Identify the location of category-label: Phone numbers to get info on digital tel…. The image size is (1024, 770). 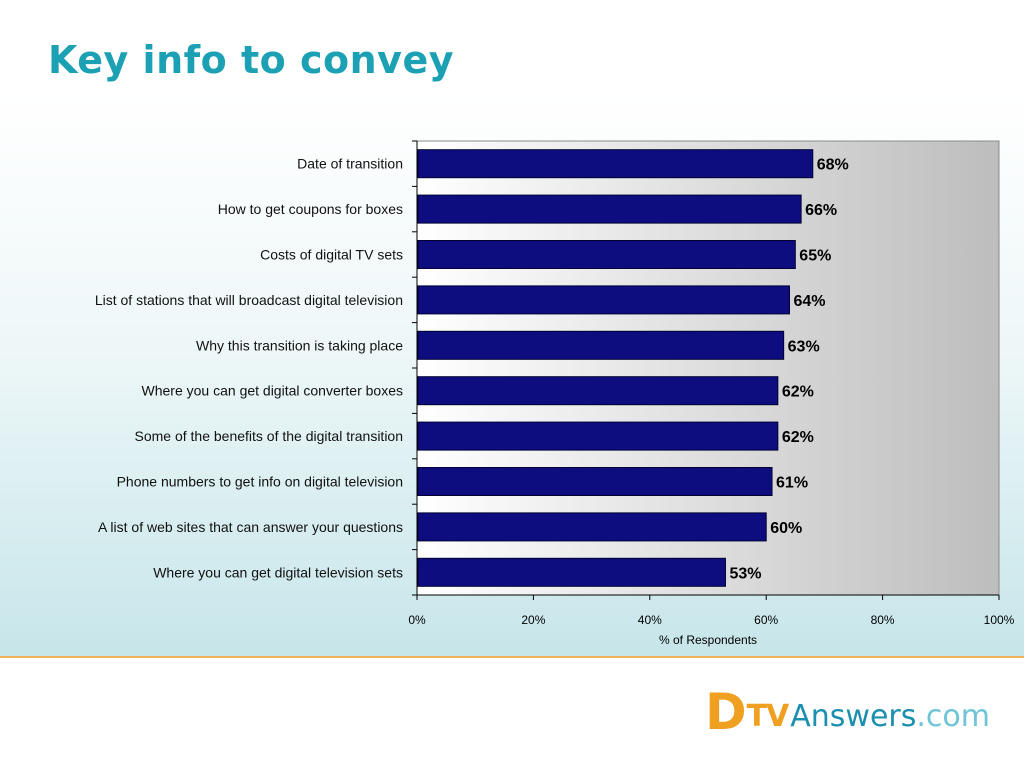
(260, 482).